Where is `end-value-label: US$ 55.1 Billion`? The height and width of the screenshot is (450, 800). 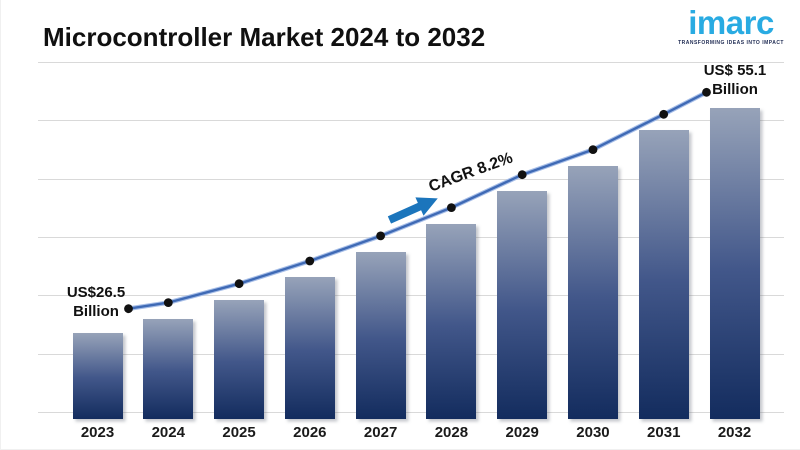 end-value-label: US$ 55.1 Billion is located at coordinates (735, 80).